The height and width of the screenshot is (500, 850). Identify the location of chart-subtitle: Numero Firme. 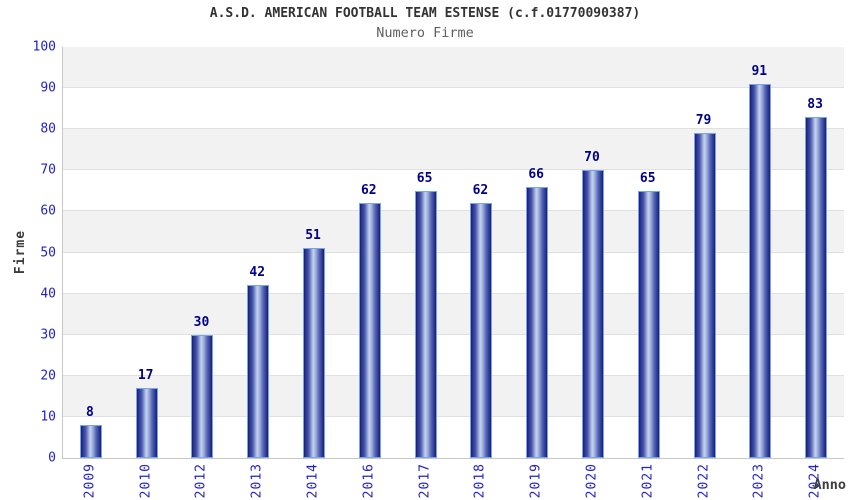
(425, 33).